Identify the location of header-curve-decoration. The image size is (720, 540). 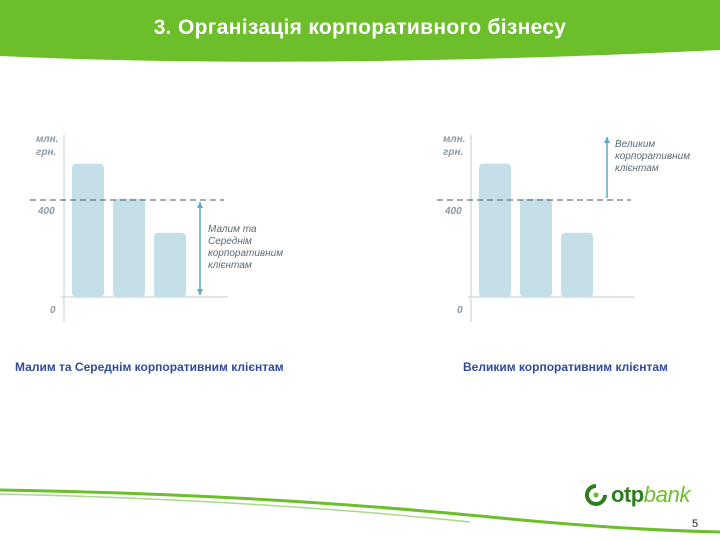
(360, 57).